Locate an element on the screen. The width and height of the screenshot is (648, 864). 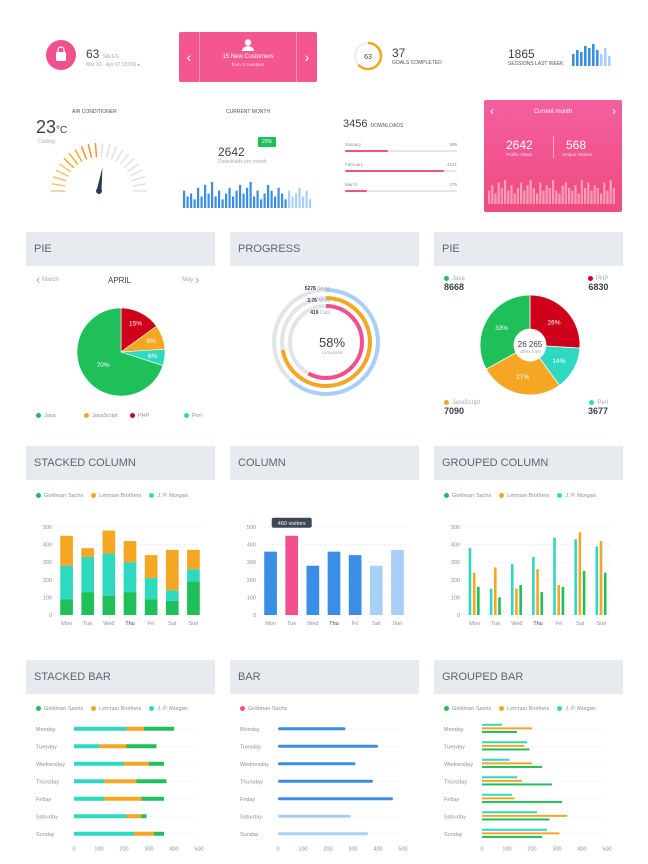
x-tick: 100 is located at coordinates (506, 850).